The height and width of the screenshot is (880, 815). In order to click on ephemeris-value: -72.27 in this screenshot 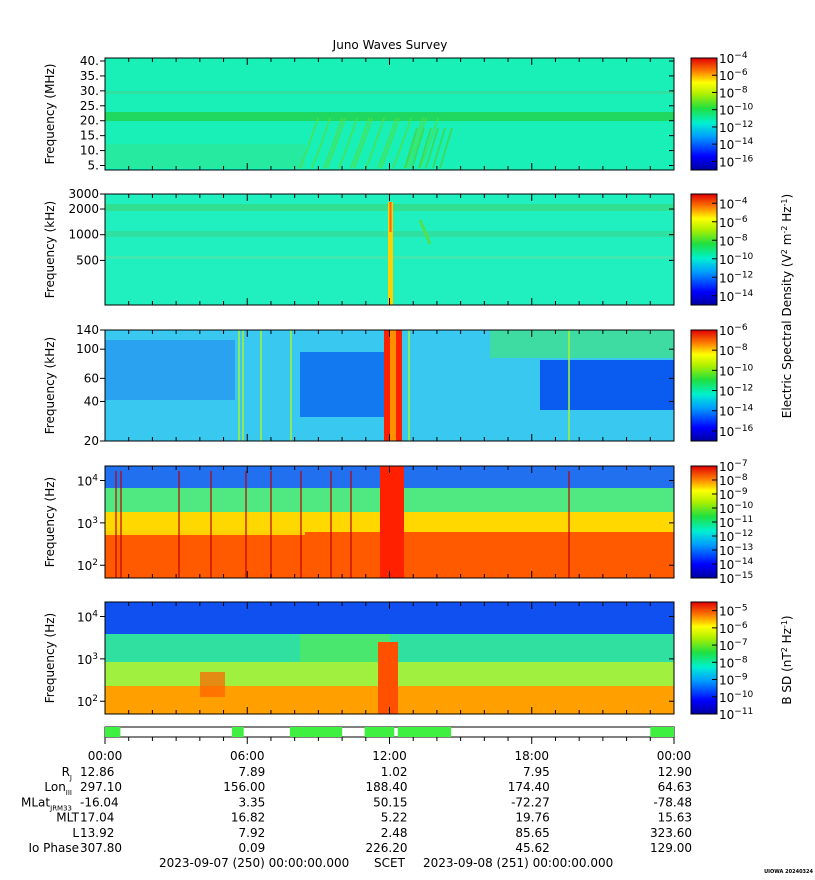, I will do `click(530, 802)`.